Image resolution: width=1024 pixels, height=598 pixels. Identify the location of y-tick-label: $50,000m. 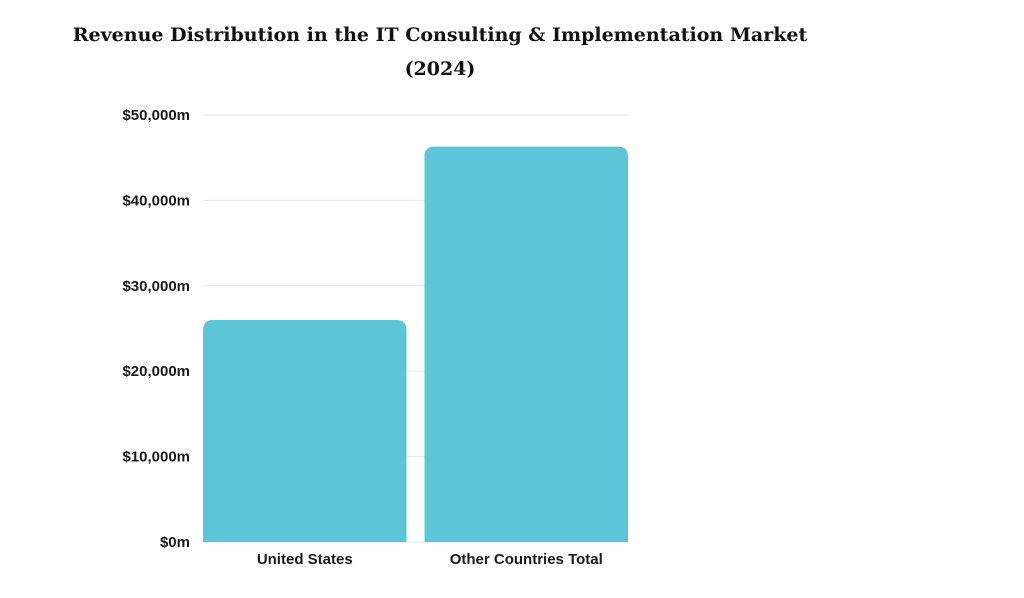
(156, 115).